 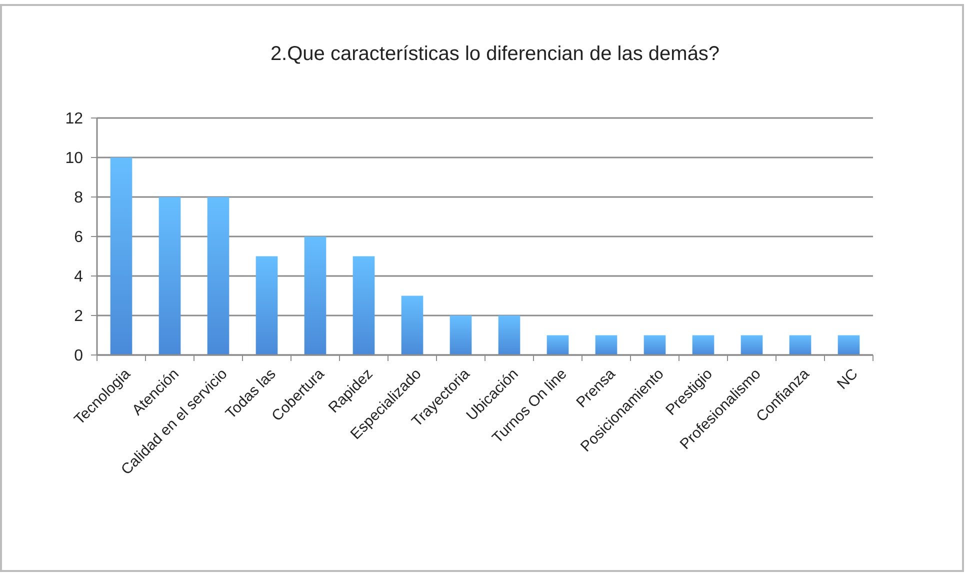 I want to click on y-tick-label: 8, so click(x=79, y=198).